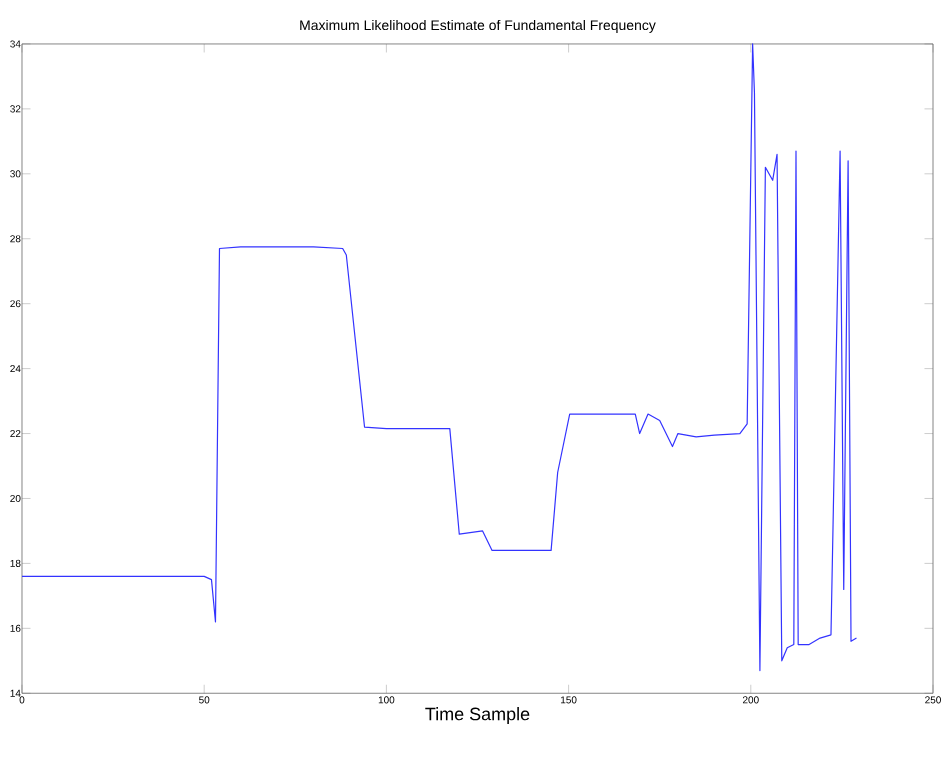 This screenshot has width=948, height=768. Describe the element at coordinates (477, 716) in the screenshot. I see `x-axis-title: Time Sample` at that location.